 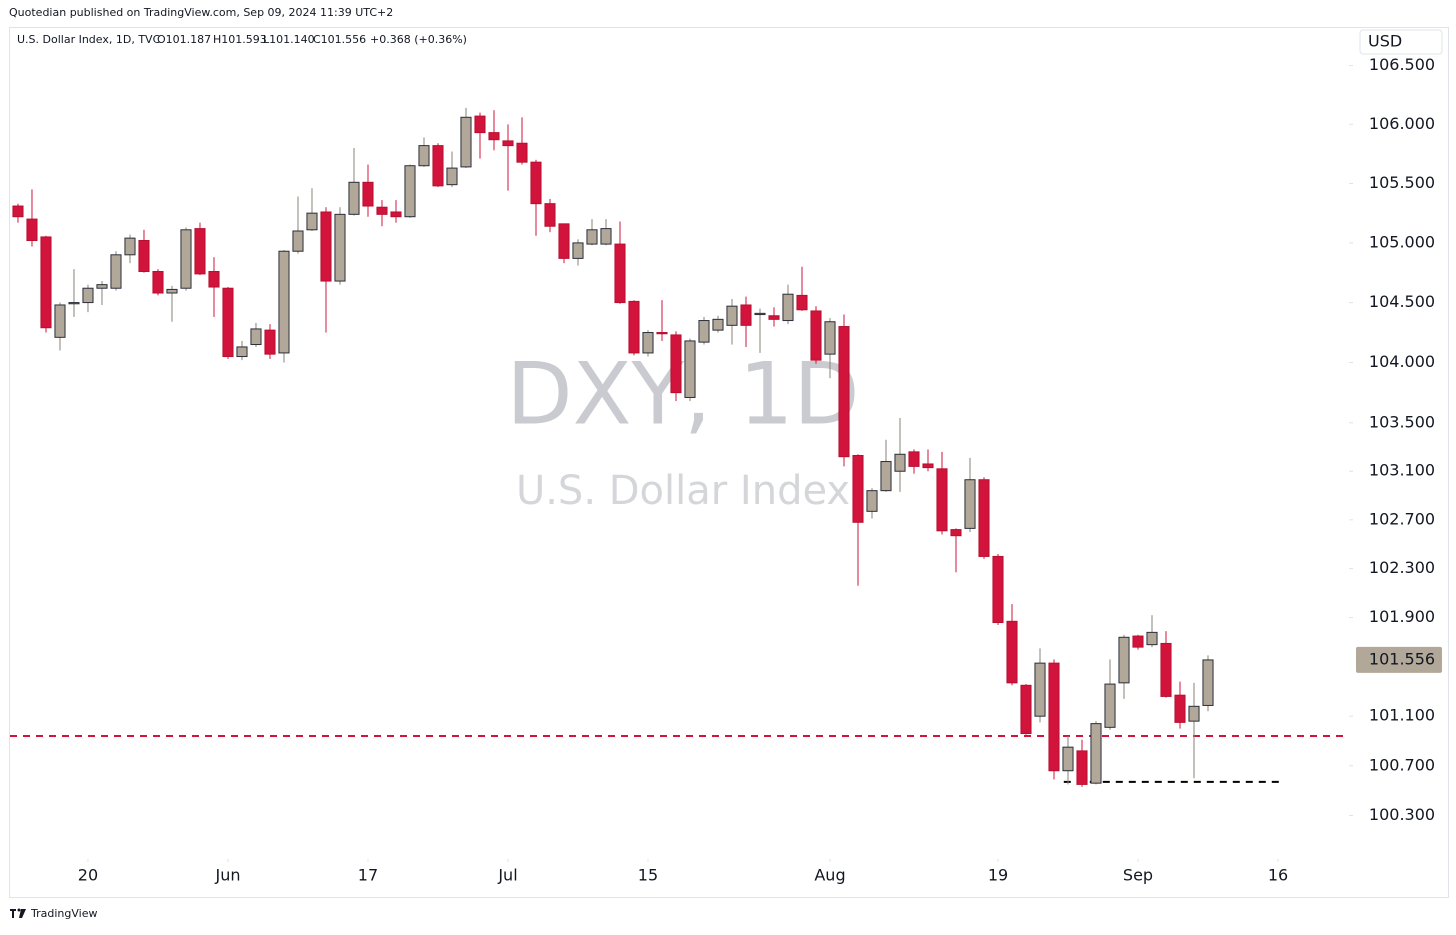 What do you see at coordinates (1402, 616) in the screenshot?
I see `y-tick-label: 101.900` at bounding box center [1402, 616].